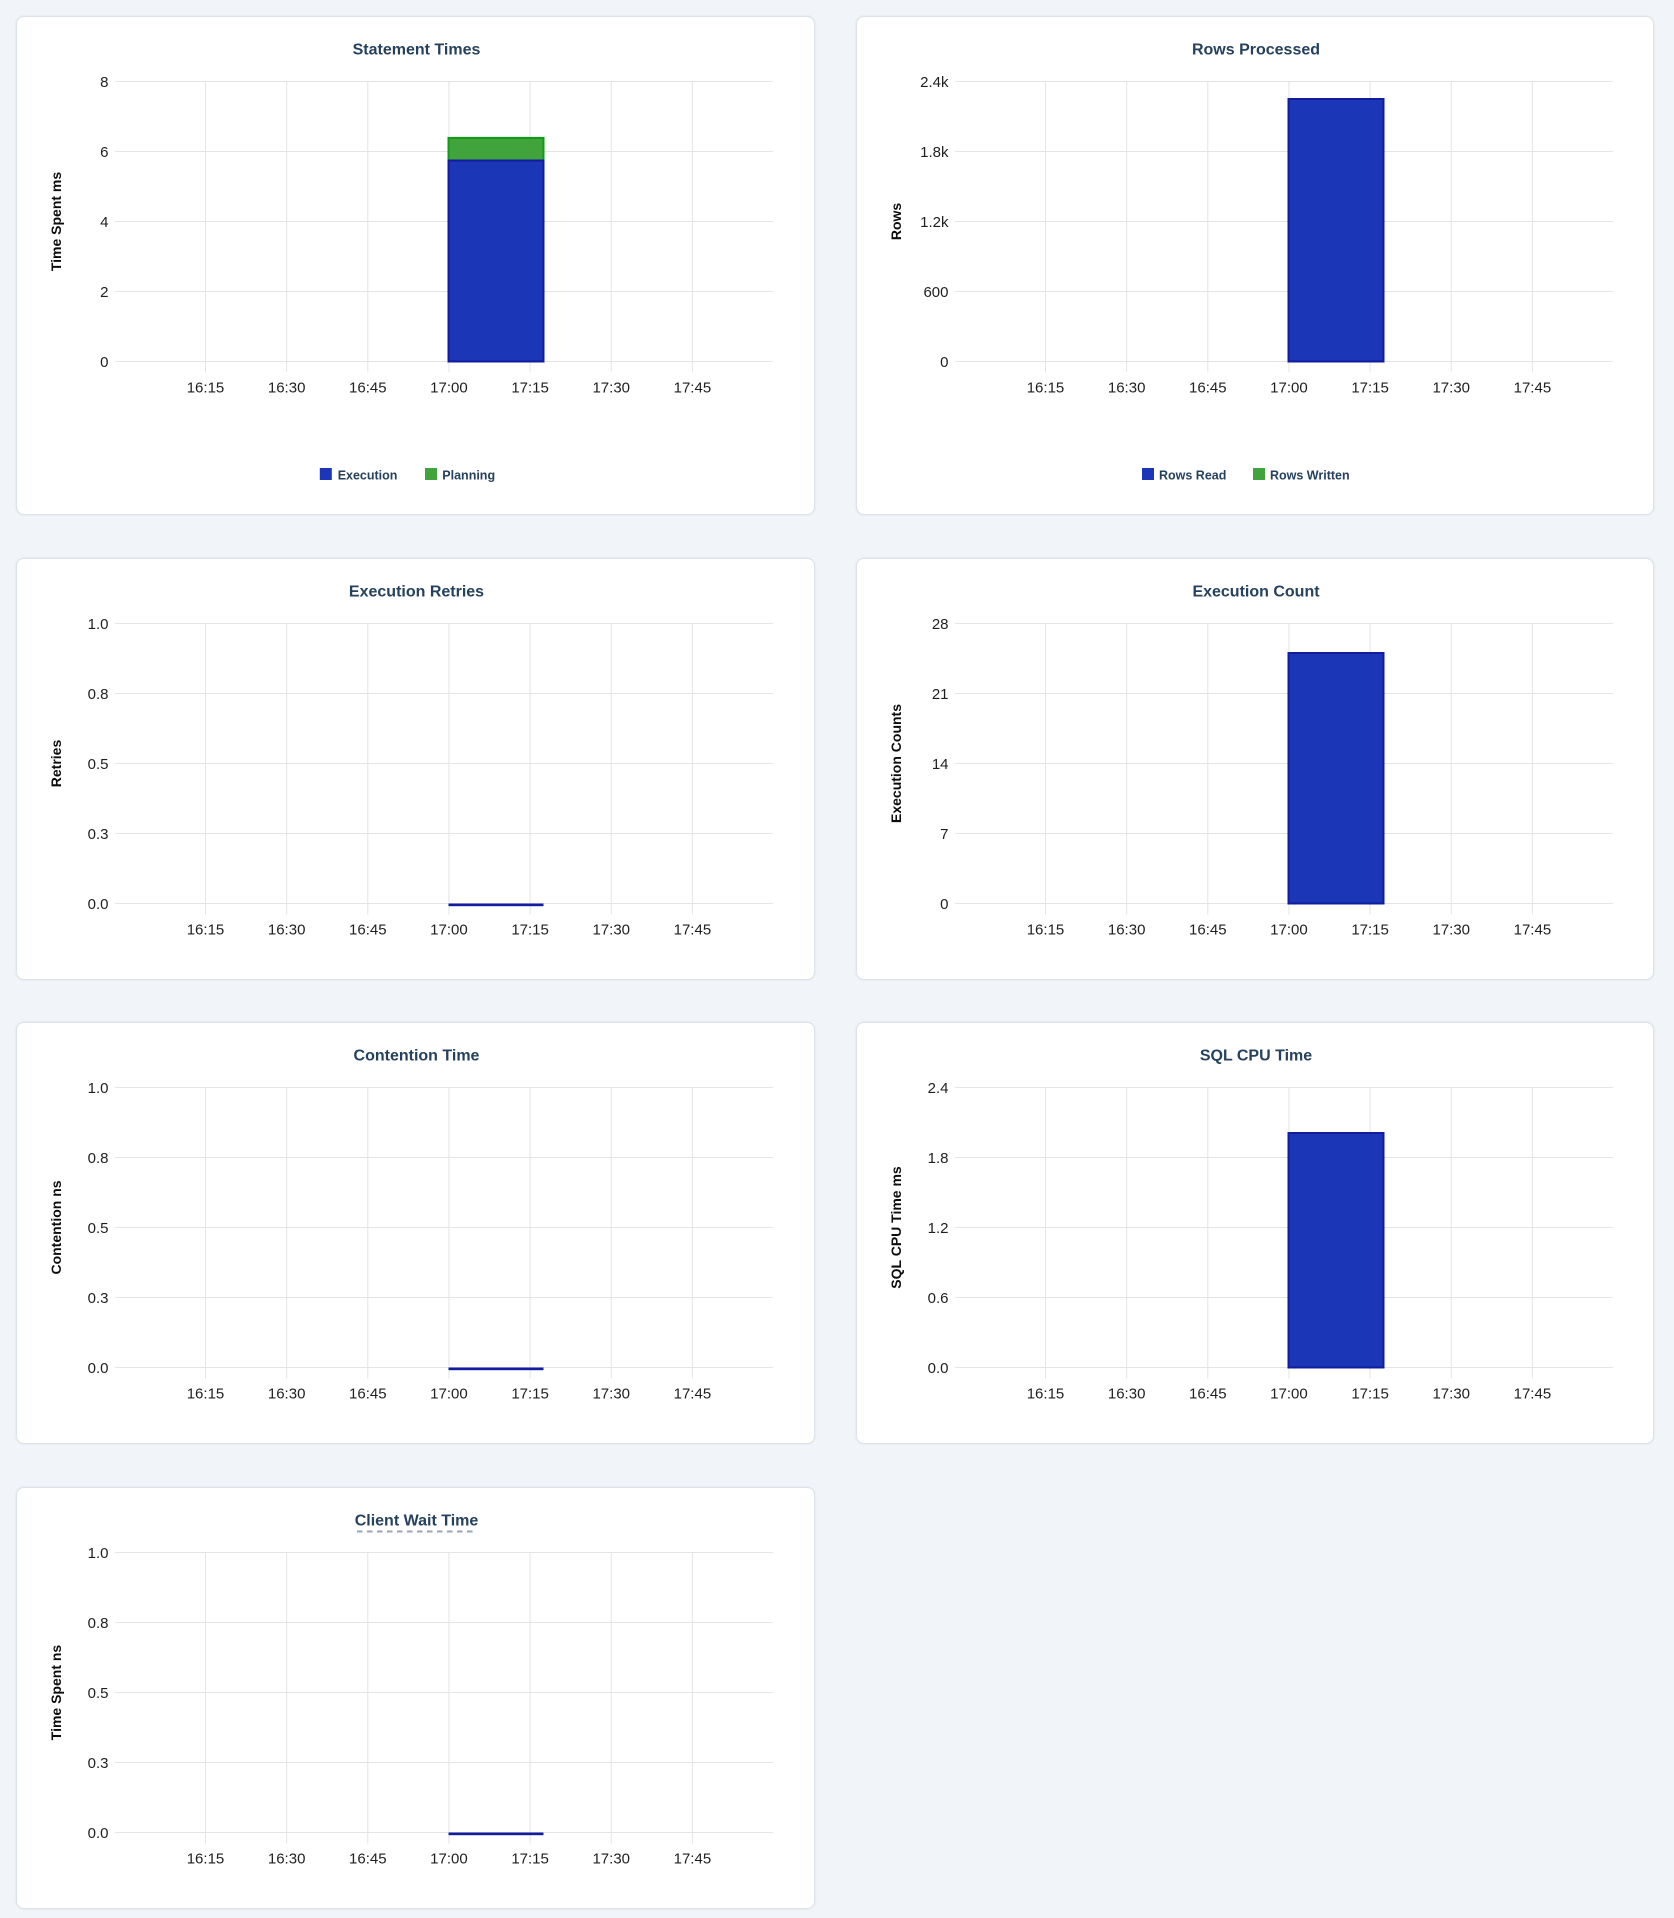 Image resolution: width=1674 pixels, height=1918 pixels. I want to click on svg-text: 8, so click(104, 82).